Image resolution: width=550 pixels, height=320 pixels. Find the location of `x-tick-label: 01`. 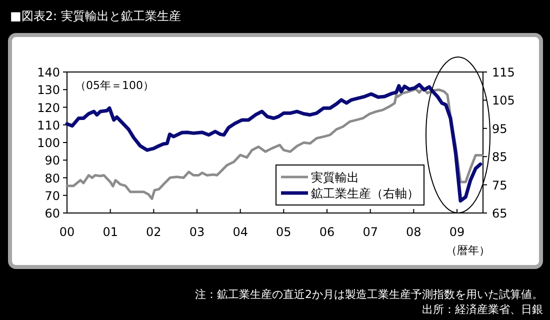

x-tick-label: 01 is located at coordinates (110, 232).